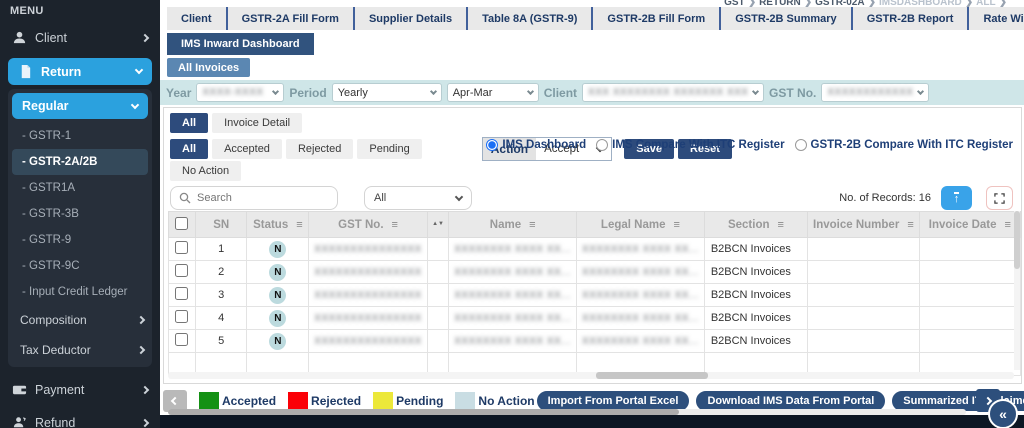 This screenshot has width=1024, height=428. I want to click on sort-icon: ▲▼, so click(438, 224).